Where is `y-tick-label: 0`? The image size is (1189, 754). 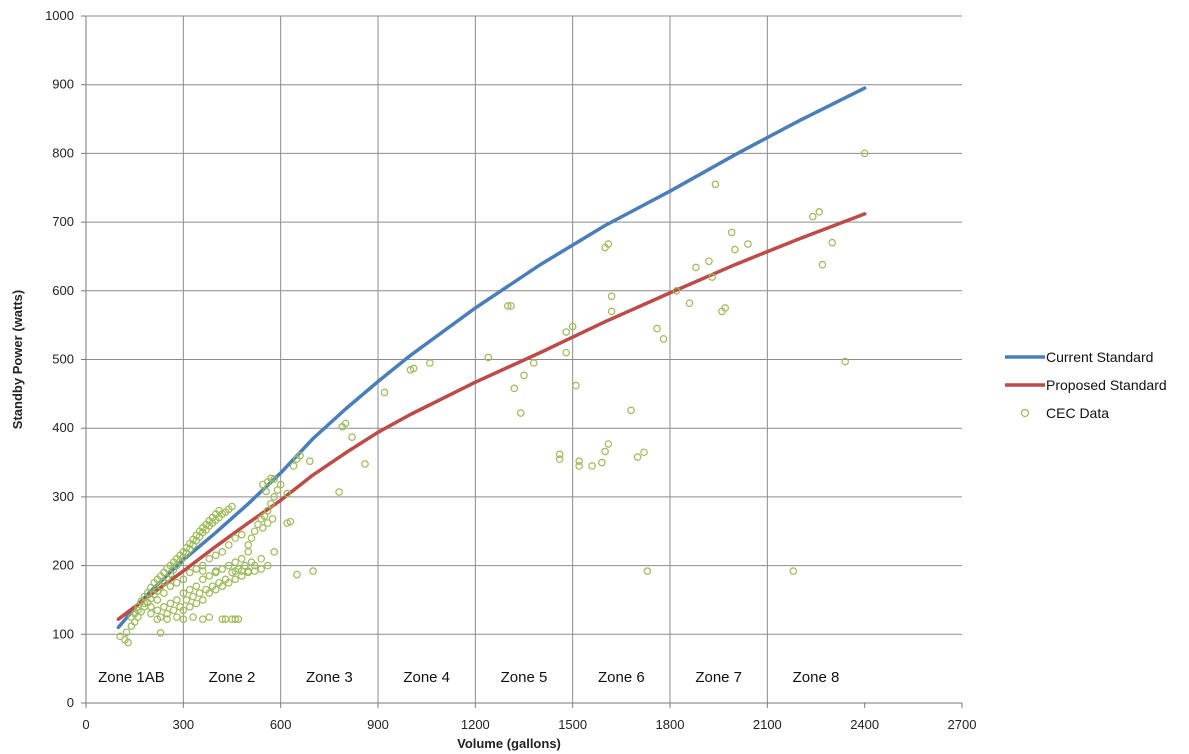 y-tick-label: 0 is located at coordinates (70, 702).